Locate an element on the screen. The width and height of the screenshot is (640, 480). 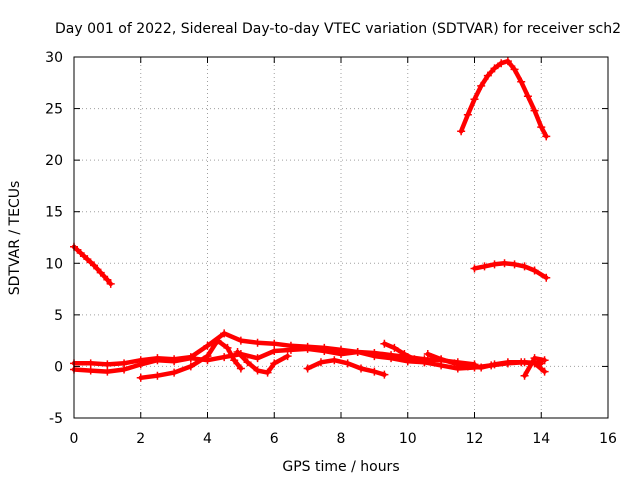
y-tick-label: 0 is located at coordinates (58, 367).